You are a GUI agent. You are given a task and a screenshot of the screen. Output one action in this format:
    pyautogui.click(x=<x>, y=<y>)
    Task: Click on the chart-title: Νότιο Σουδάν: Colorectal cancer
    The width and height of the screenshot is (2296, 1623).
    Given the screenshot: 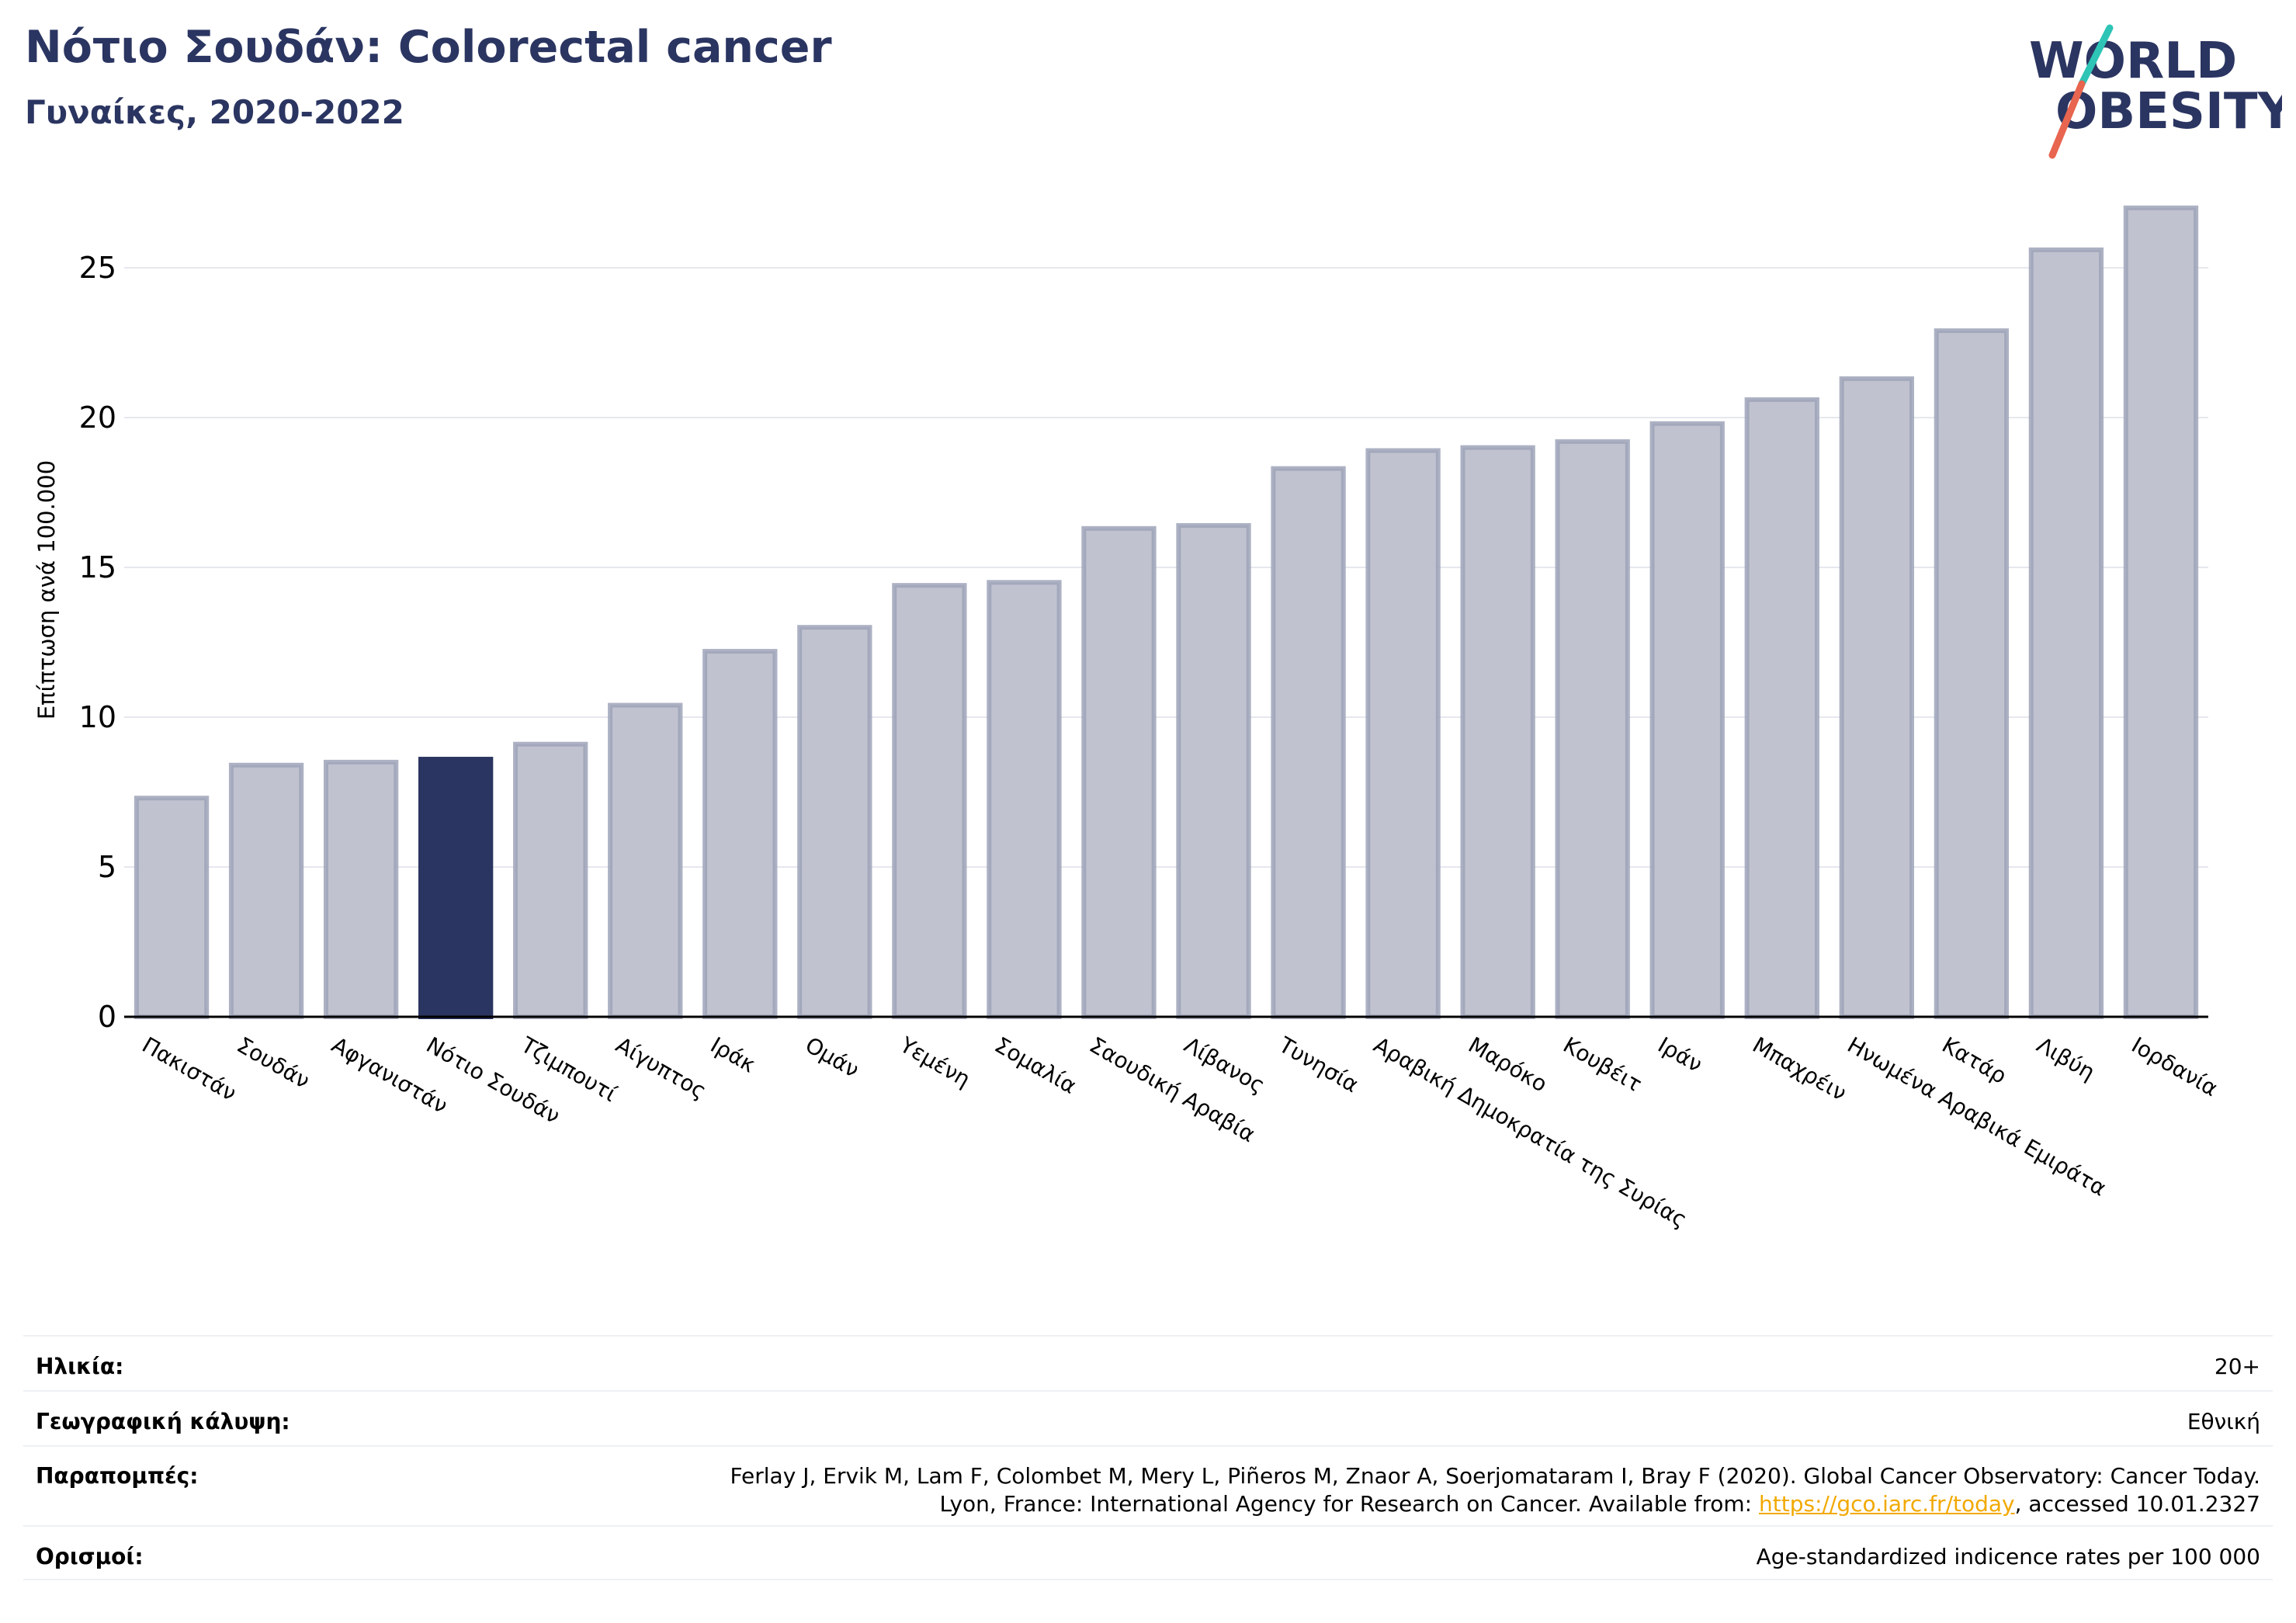 What is the action you would take?
    pyautogui.click(x=428, y=47)
    